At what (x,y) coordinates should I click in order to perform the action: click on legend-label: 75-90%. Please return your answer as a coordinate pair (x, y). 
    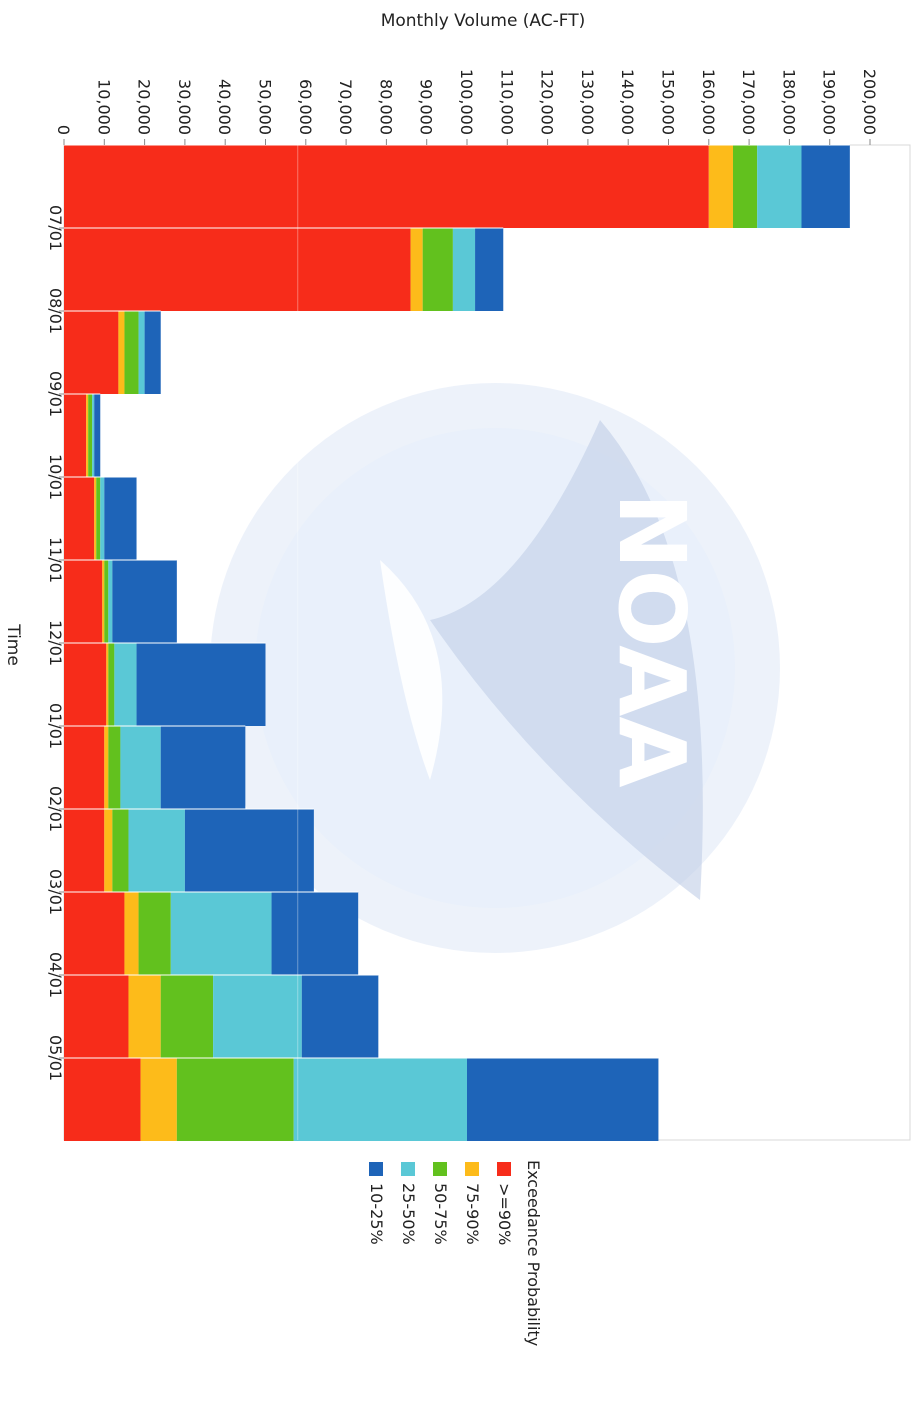
    Looking at the image, I should click on (472, 1214).